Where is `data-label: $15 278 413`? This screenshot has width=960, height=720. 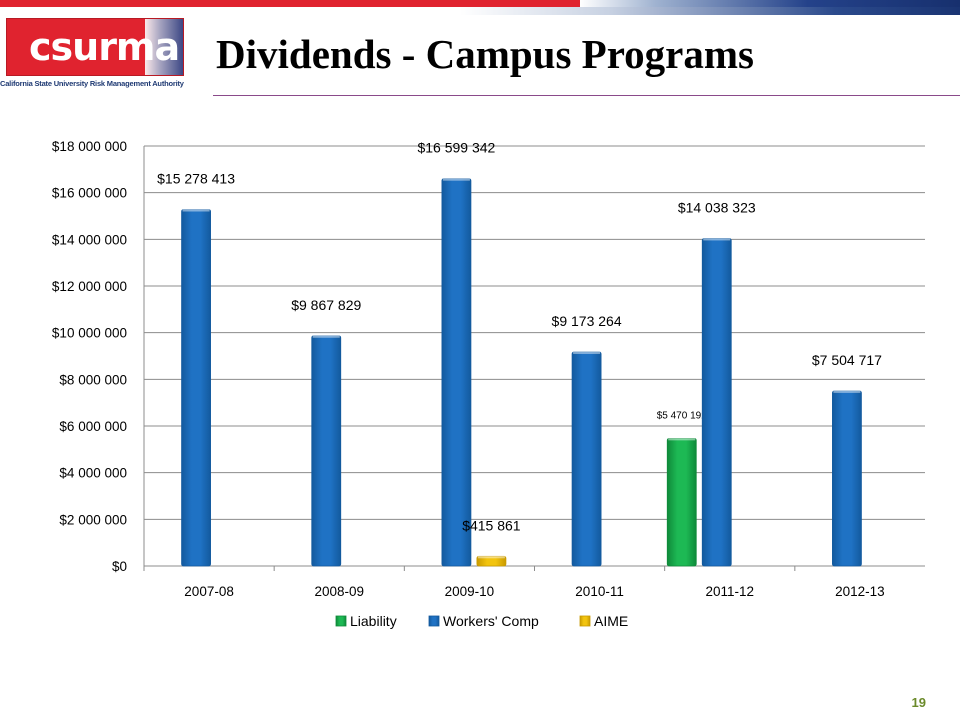 data-label: $15 278 413 is located at coordinates (196, 179).